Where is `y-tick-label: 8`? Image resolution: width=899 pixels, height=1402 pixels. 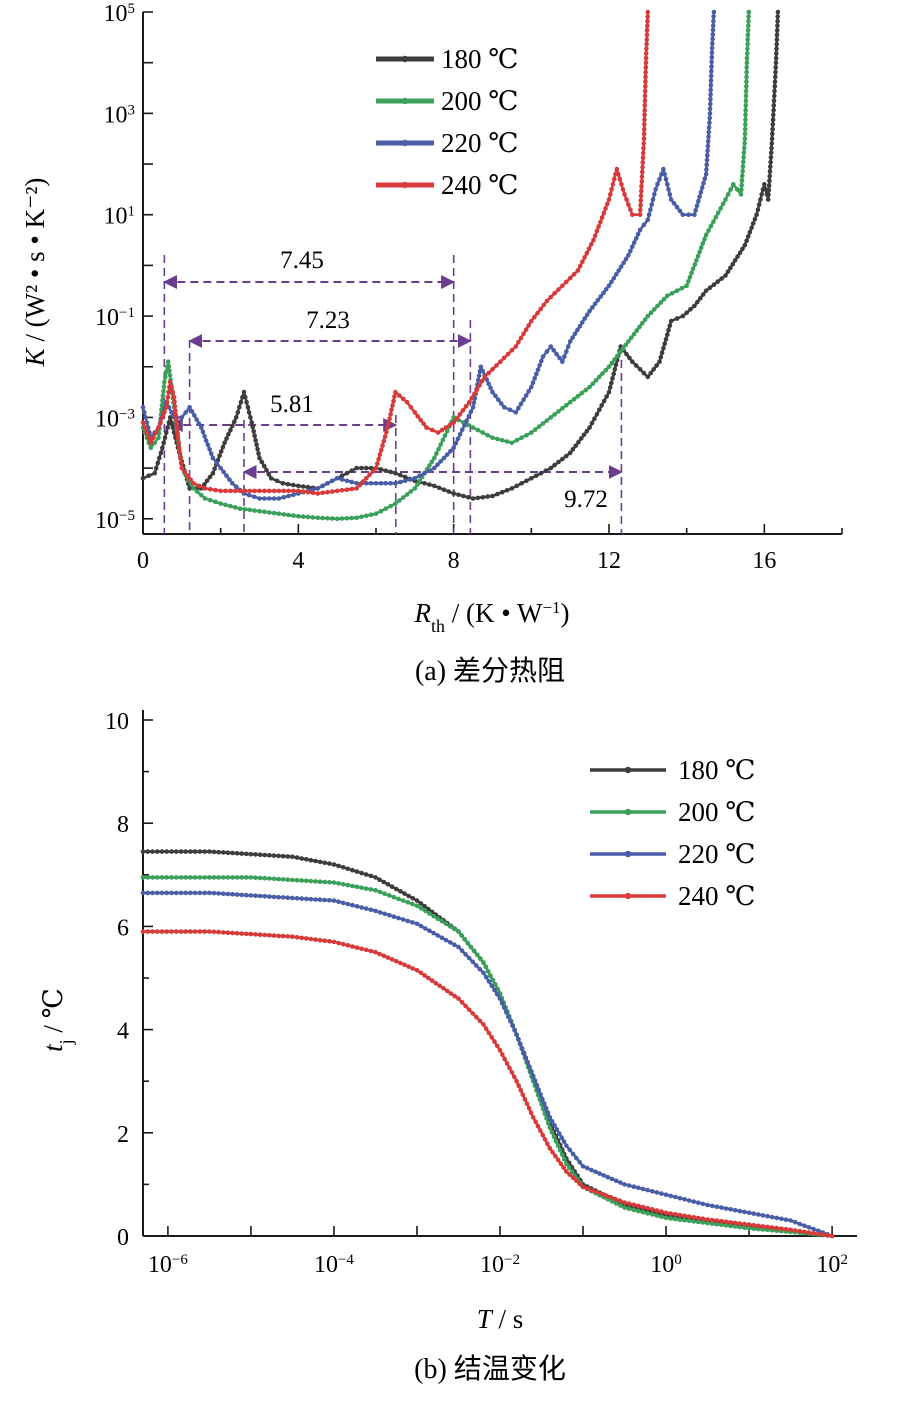 y-tick-label: 8 is located at coordinates (123, 825).